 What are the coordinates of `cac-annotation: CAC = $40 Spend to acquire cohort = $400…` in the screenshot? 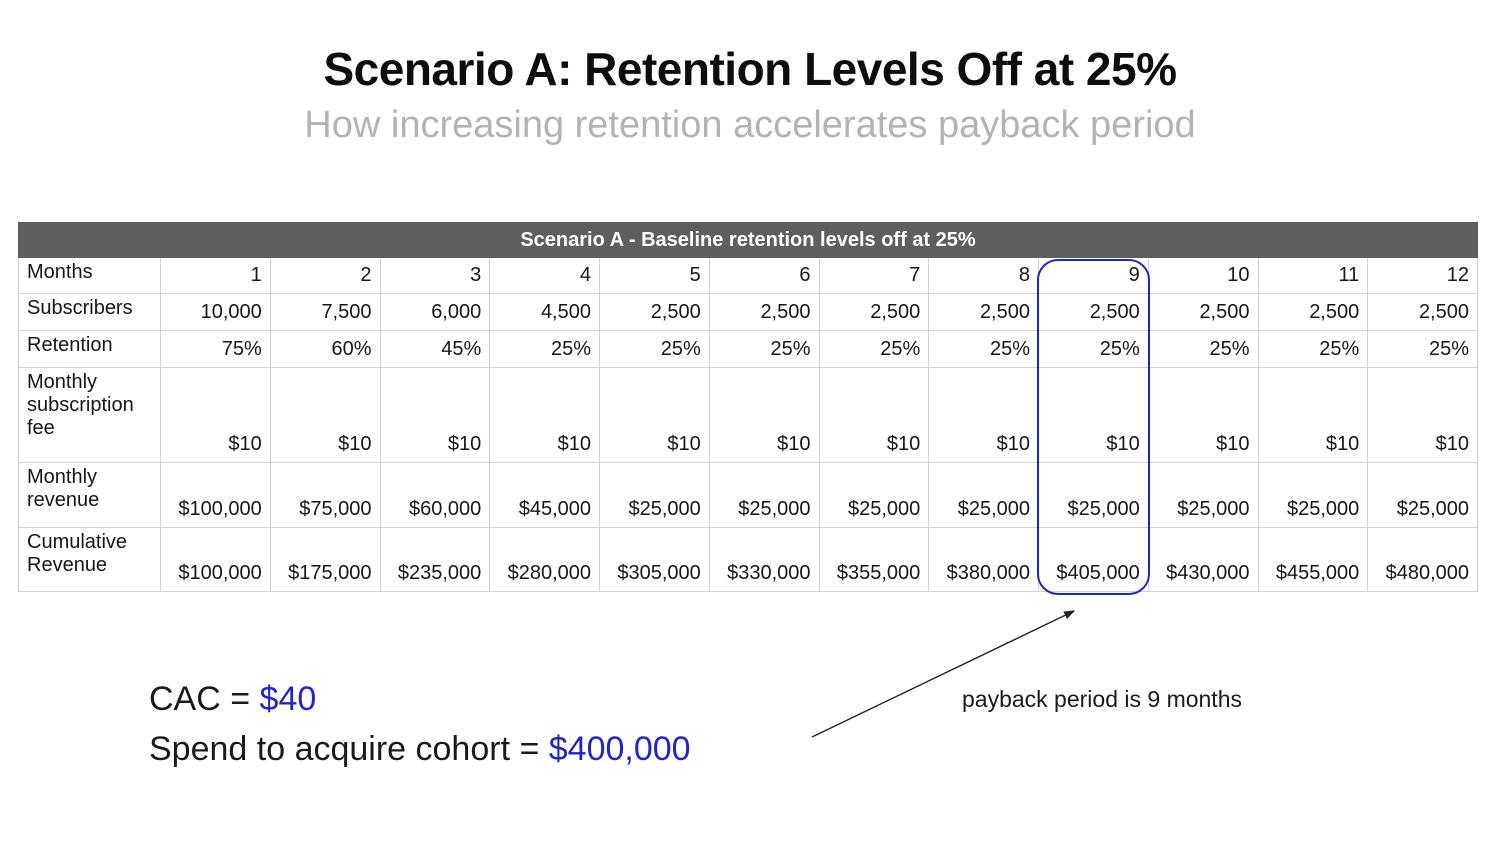 It's located at (420, 724).